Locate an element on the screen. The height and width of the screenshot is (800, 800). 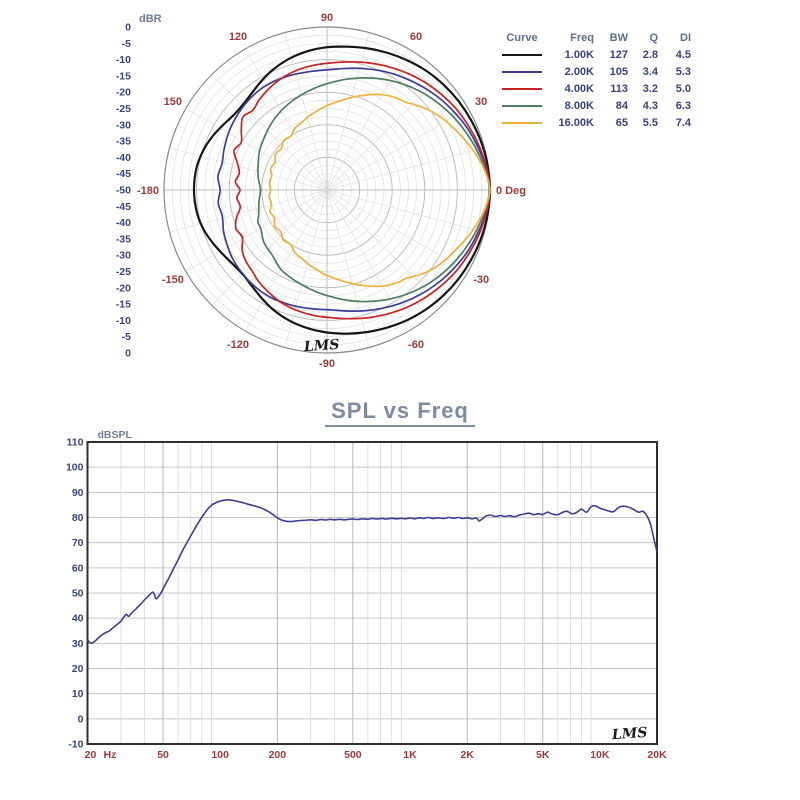
spl-x-tick: 100 is located at coordinates (220, 755).